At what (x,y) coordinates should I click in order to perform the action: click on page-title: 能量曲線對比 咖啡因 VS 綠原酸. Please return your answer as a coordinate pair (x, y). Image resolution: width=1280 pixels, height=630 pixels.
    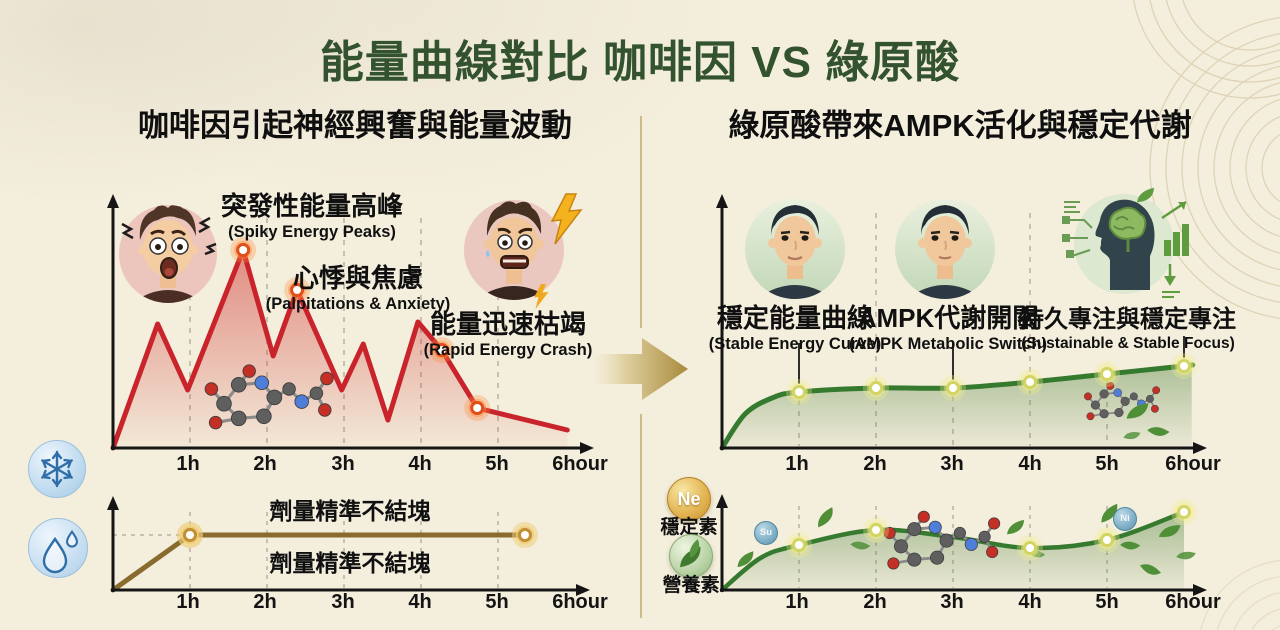
    Looking at the image, I should click on (640, 62).